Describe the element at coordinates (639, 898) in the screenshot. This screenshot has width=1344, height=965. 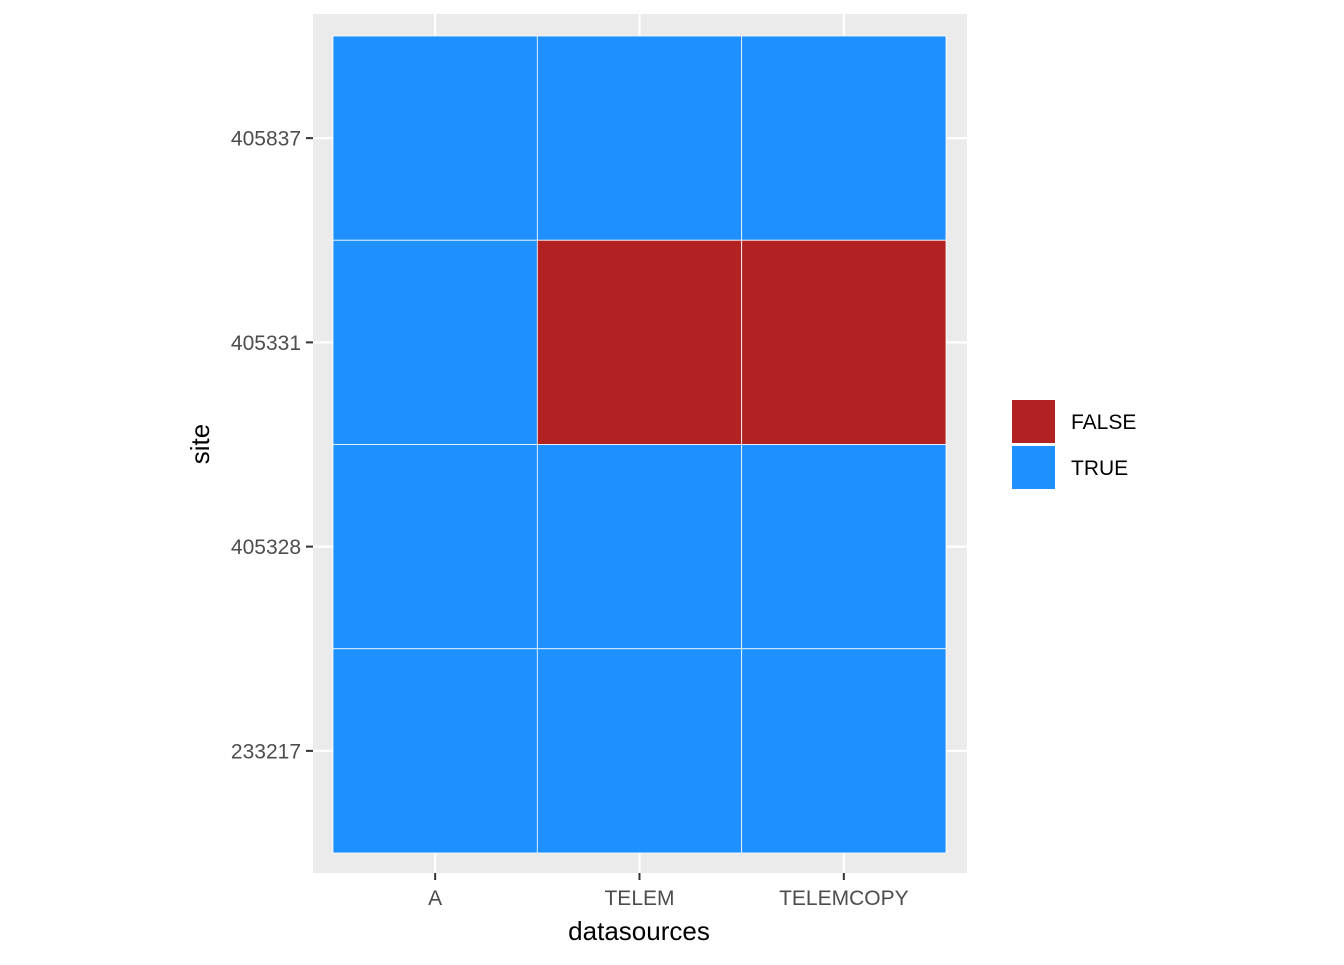
I see `x-tick-label: TELEM` at that location.